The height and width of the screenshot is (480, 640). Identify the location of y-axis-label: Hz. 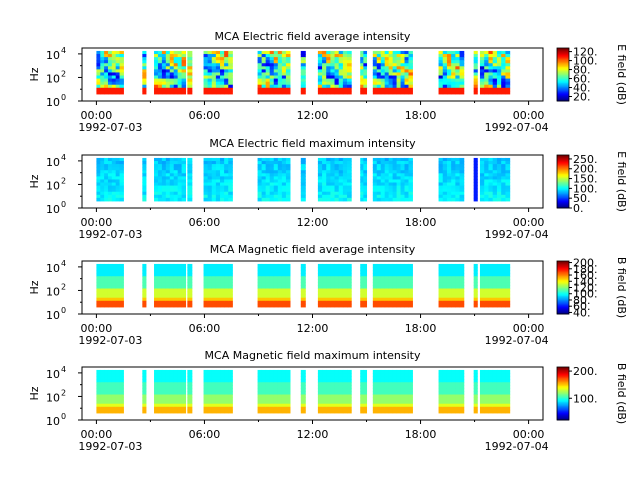
(34, 181).